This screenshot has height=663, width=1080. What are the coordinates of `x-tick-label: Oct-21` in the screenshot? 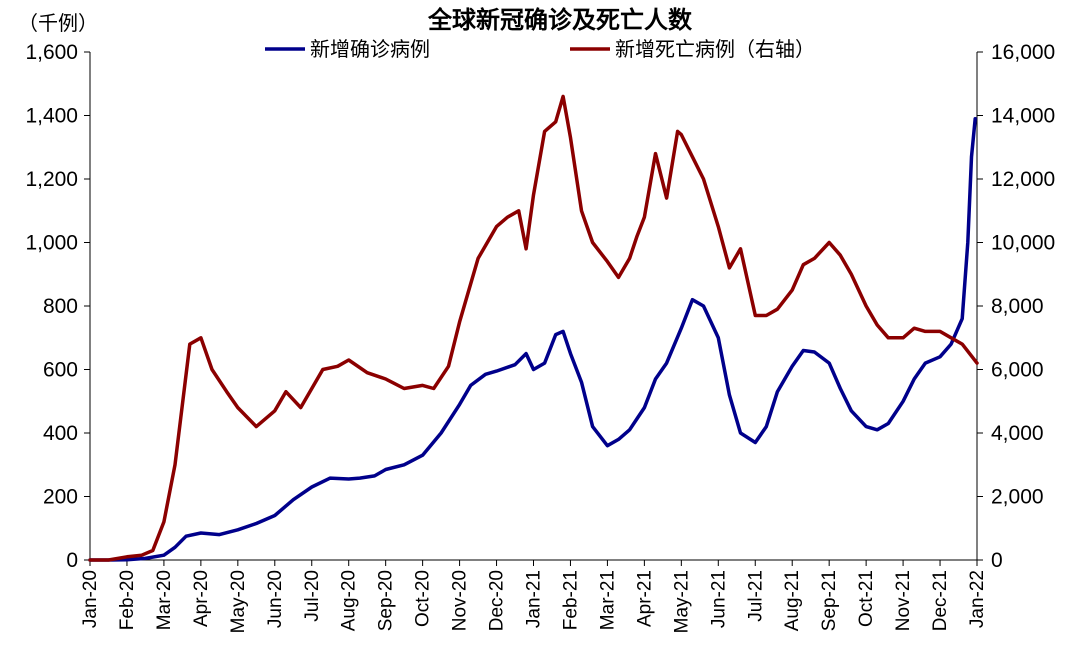 It's located at (866, 598).